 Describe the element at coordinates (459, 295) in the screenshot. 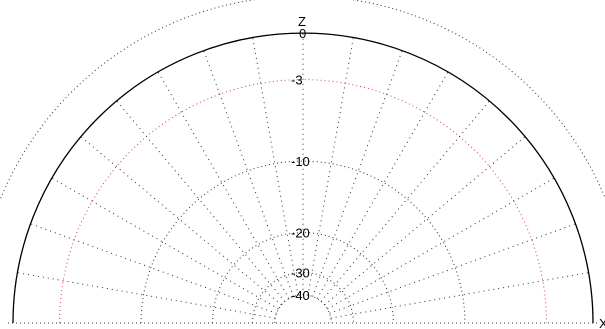

I see `spoke-10deg` at that location.